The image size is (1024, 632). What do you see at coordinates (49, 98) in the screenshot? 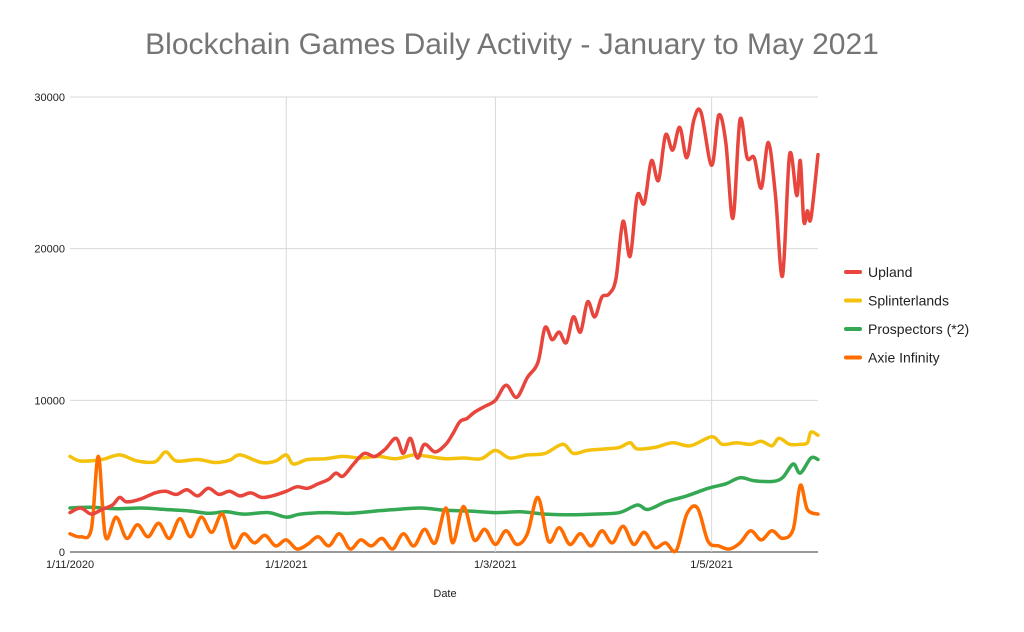
I see `y-tick-label: 30000` at bounding box center [49, 98].